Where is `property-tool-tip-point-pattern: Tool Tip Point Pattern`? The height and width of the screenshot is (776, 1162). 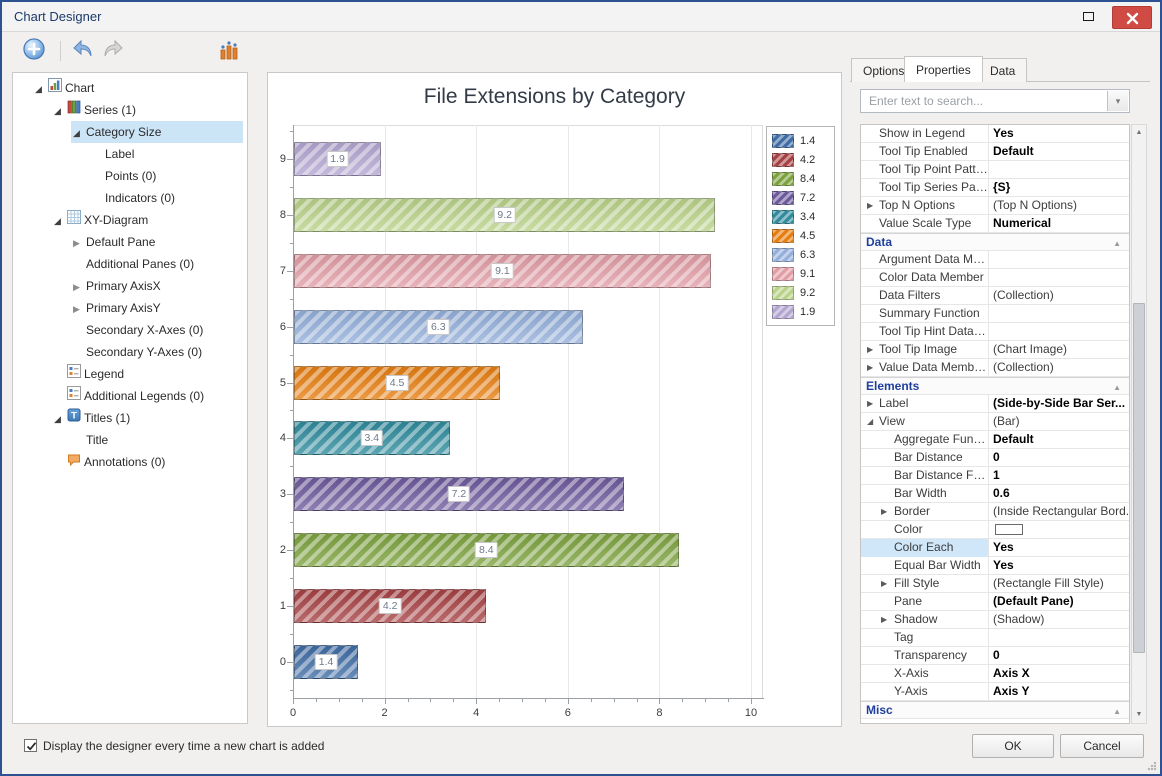
property-tool-tip-point-pattern: Tool Tip Point Pattern is located at coordinates (995, 170).